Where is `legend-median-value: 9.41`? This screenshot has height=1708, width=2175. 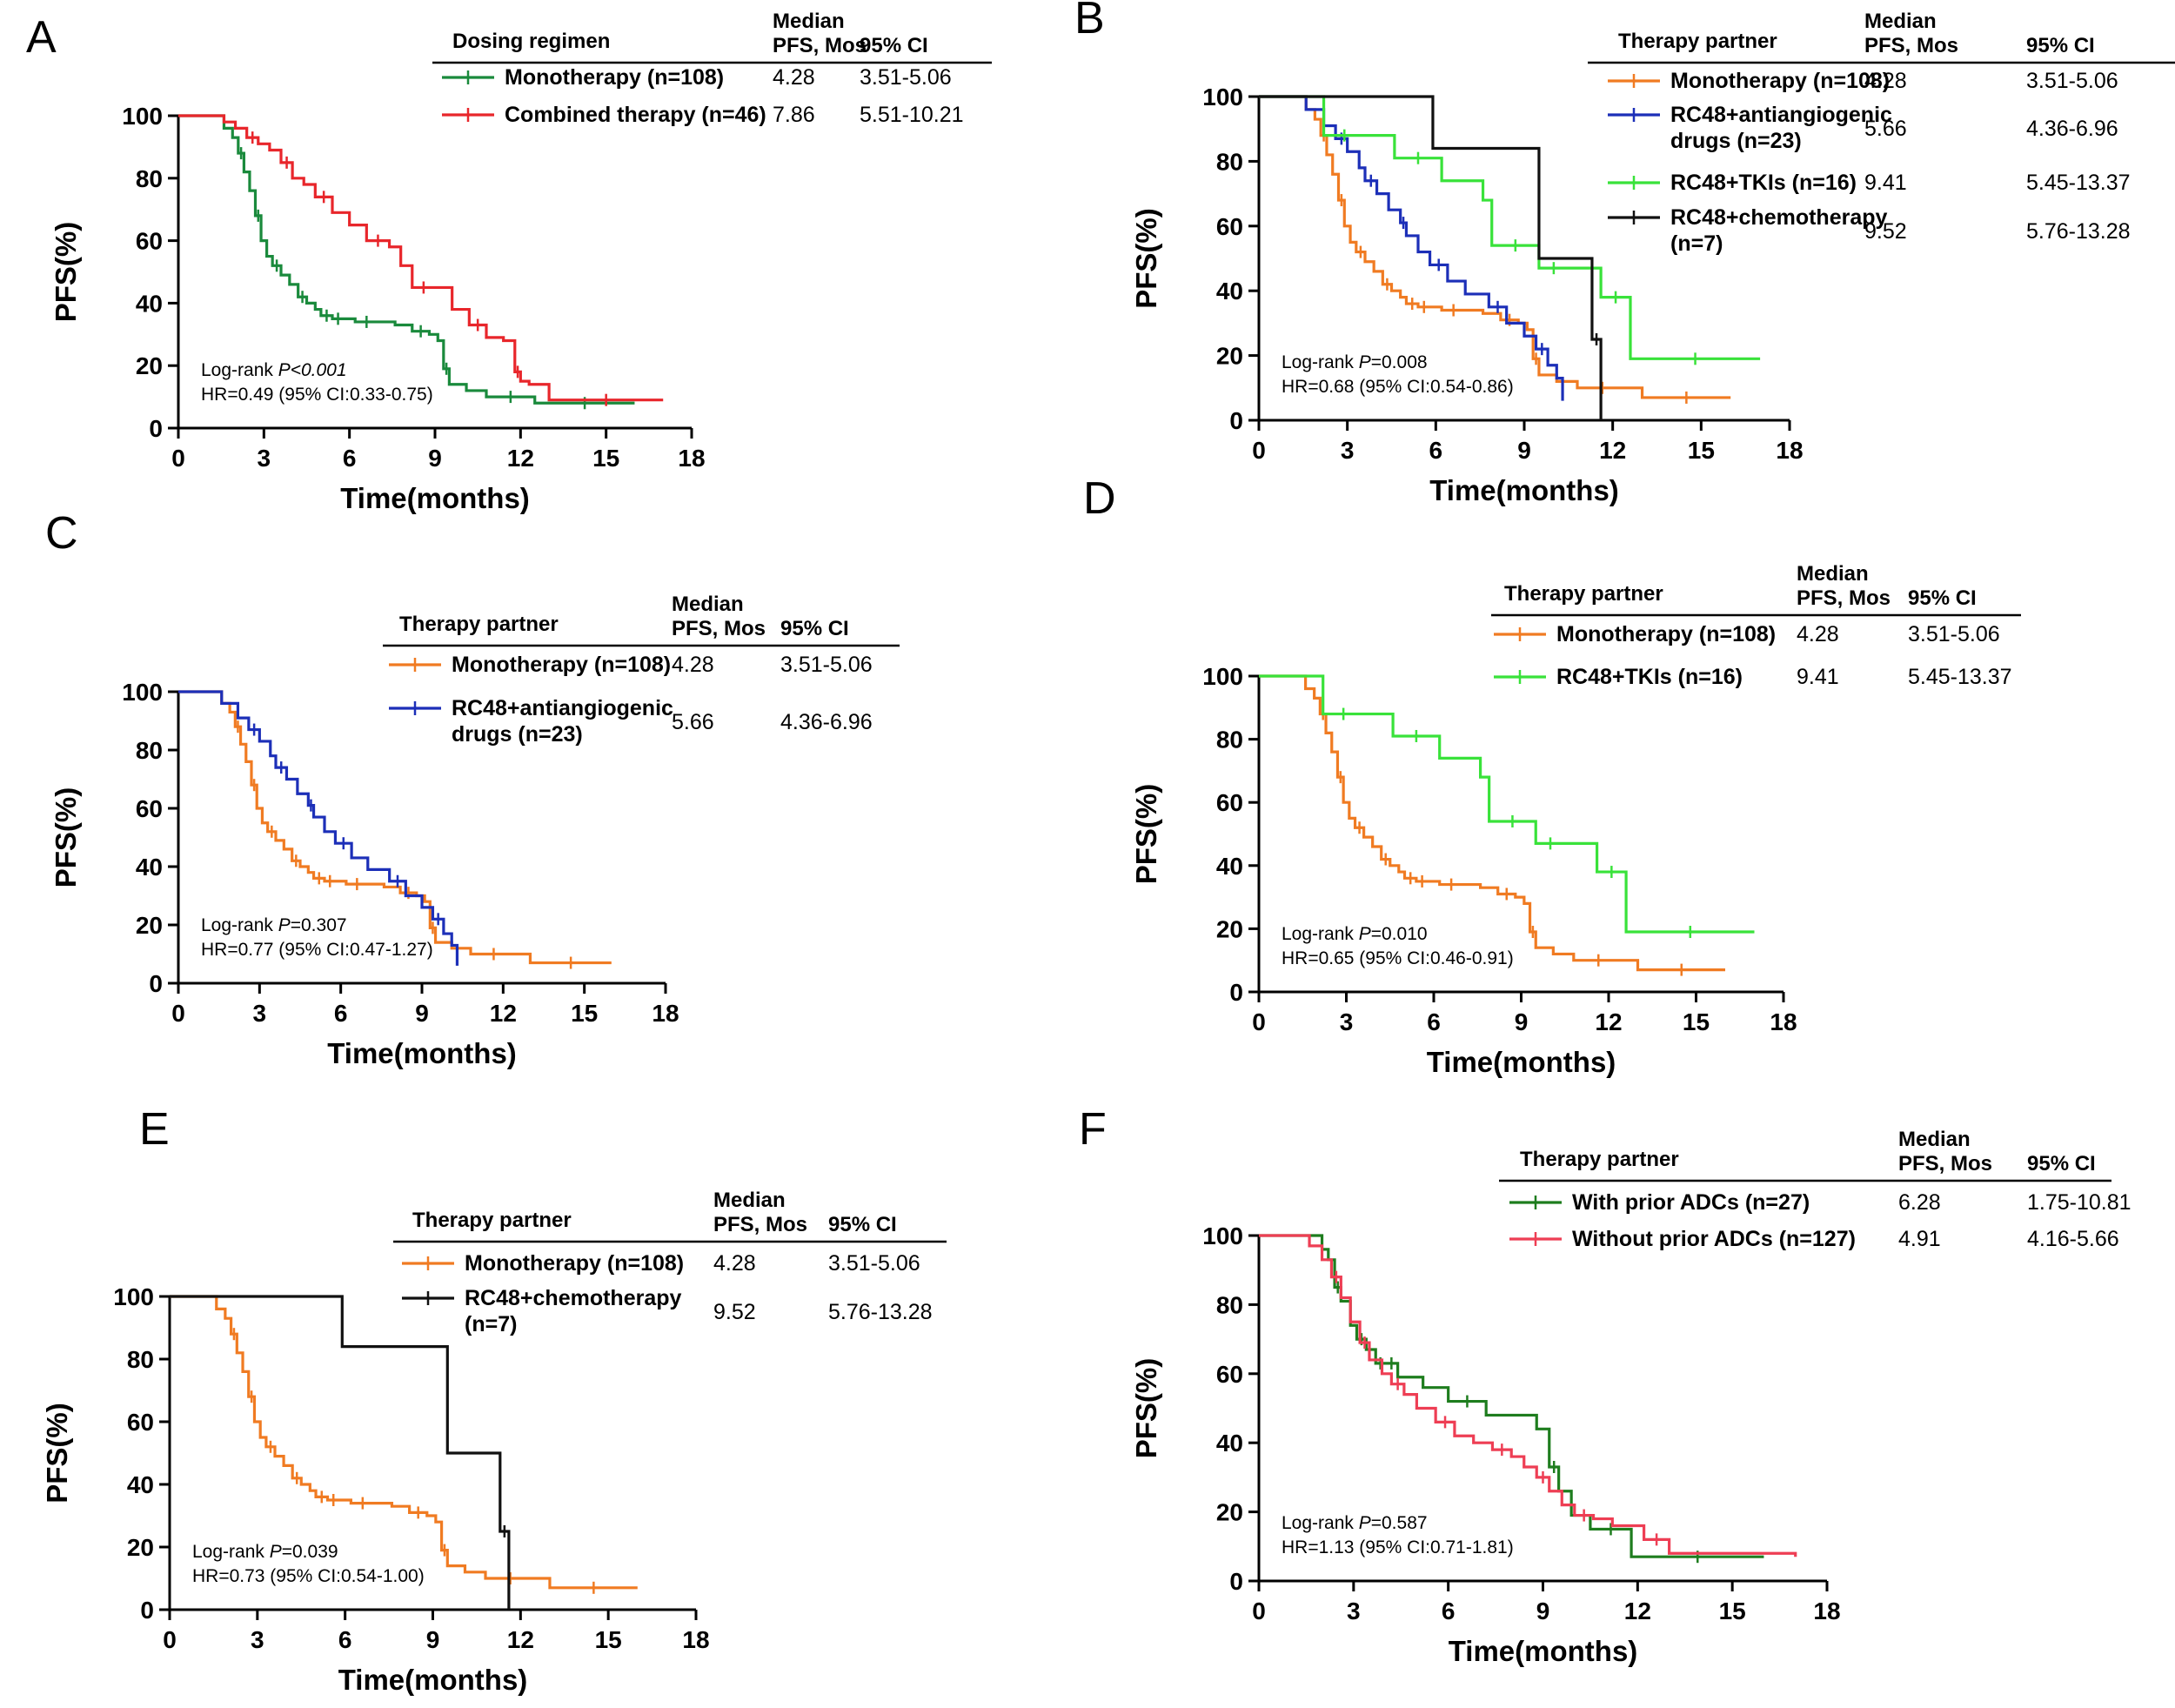
legend-median-value: 9.41 is located at coordinates (1885, 183).